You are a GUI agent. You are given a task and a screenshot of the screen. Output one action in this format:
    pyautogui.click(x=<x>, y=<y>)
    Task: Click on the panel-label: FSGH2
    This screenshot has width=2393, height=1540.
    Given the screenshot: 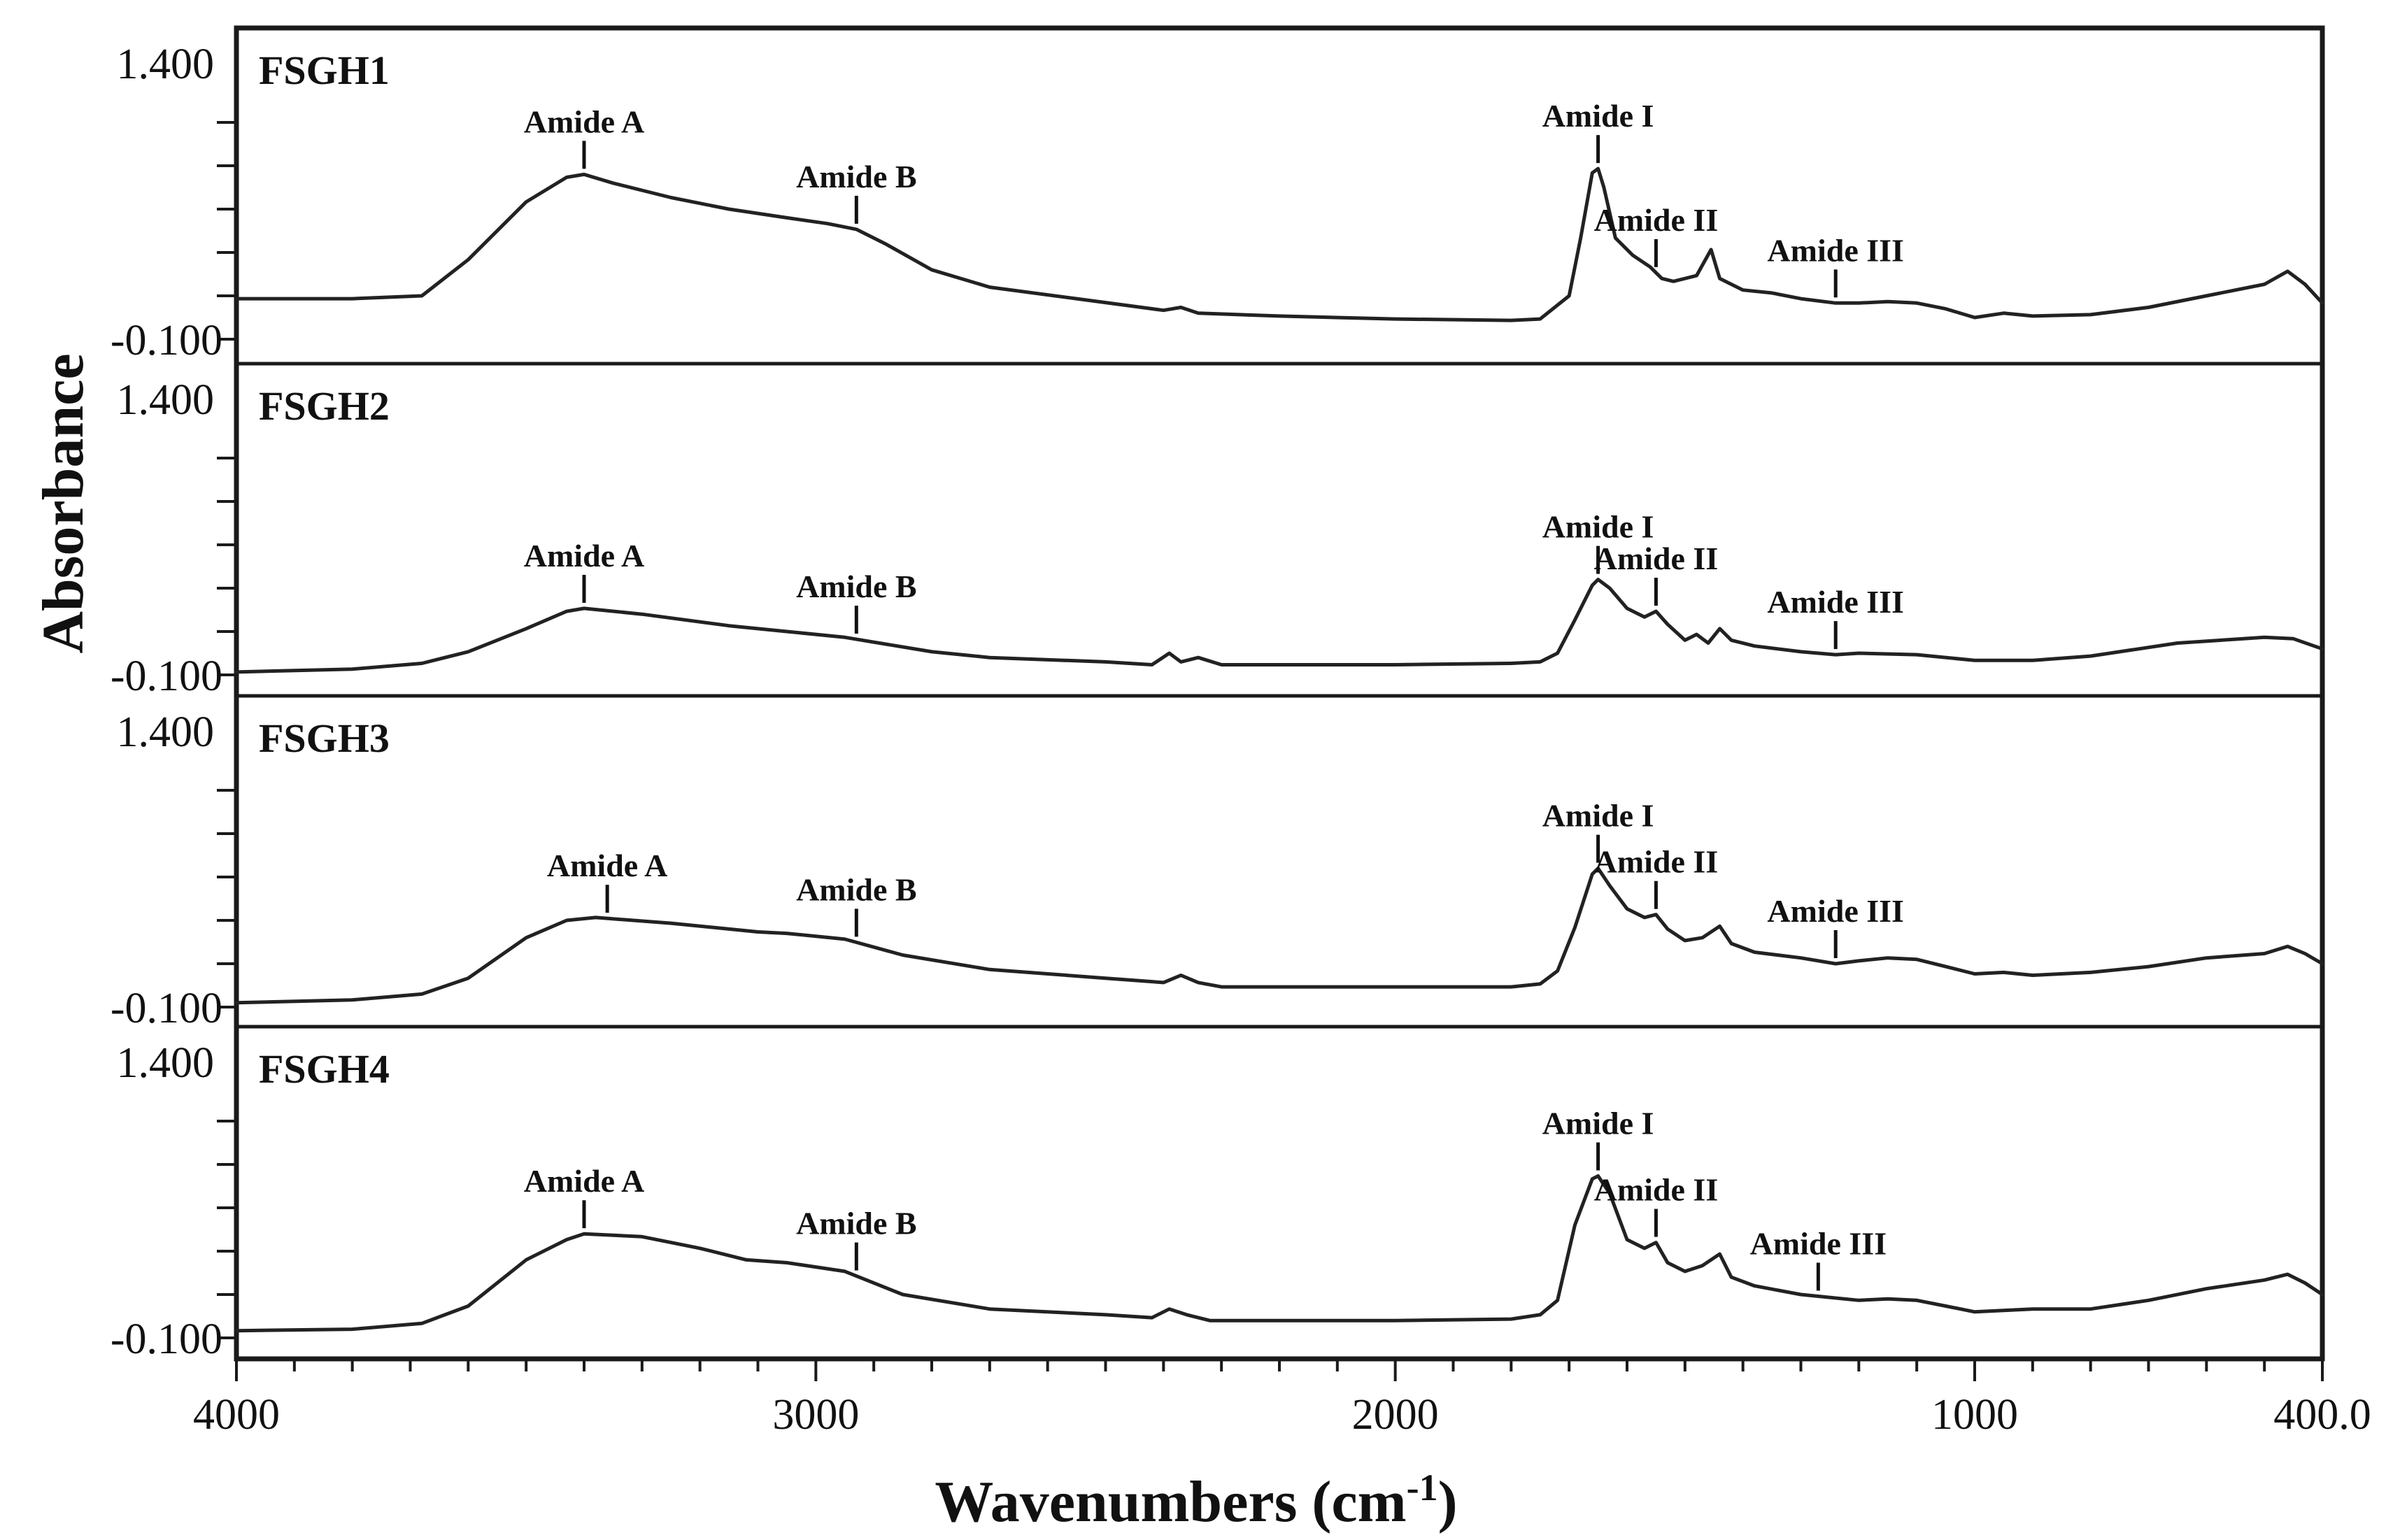 What is the action you would take?
    pyautogui.click(x=324, y=406)
    